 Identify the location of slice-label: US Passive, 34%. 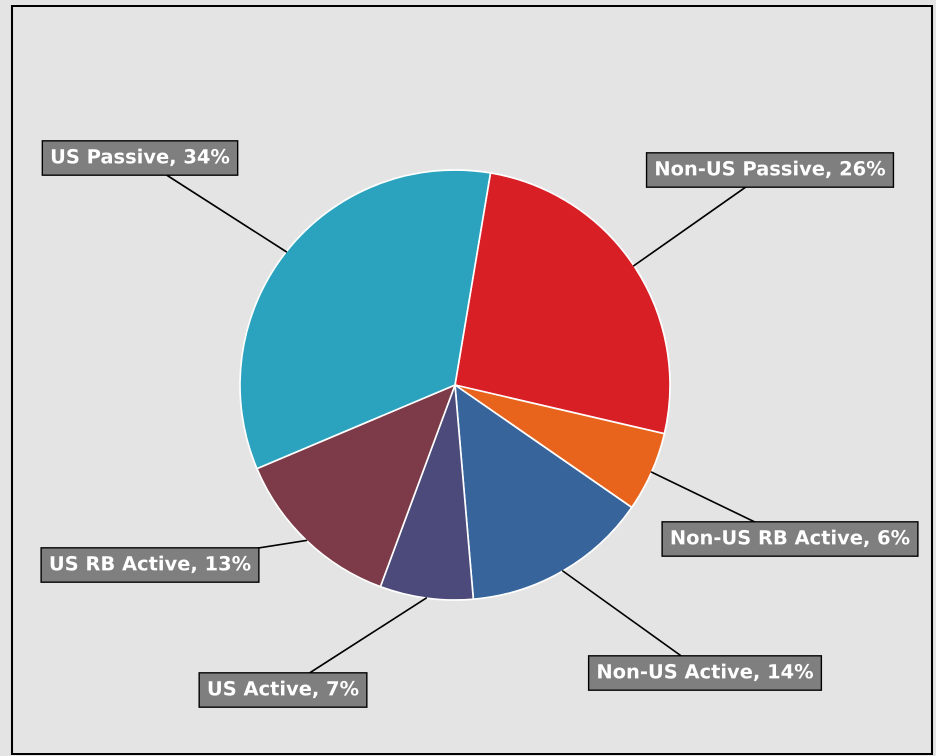
(141, 157).